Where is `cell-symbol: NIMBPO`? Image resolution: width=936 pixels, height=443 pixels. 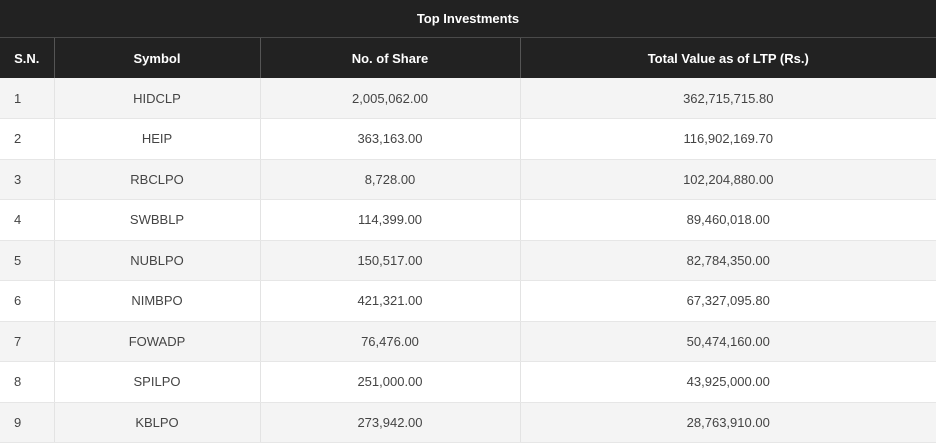
cell-symbol: NIMBPO is located at coordinates (157, 301).